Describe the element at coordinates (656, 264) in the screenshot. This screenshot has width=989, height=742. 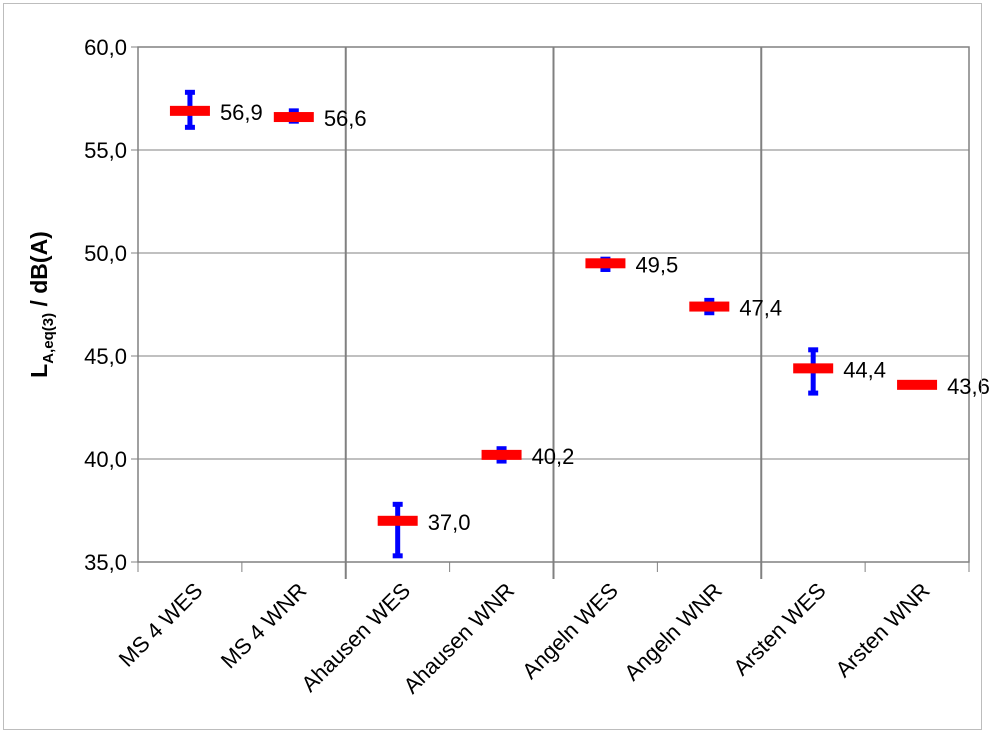
I see `data-label: 49,5` at that location.